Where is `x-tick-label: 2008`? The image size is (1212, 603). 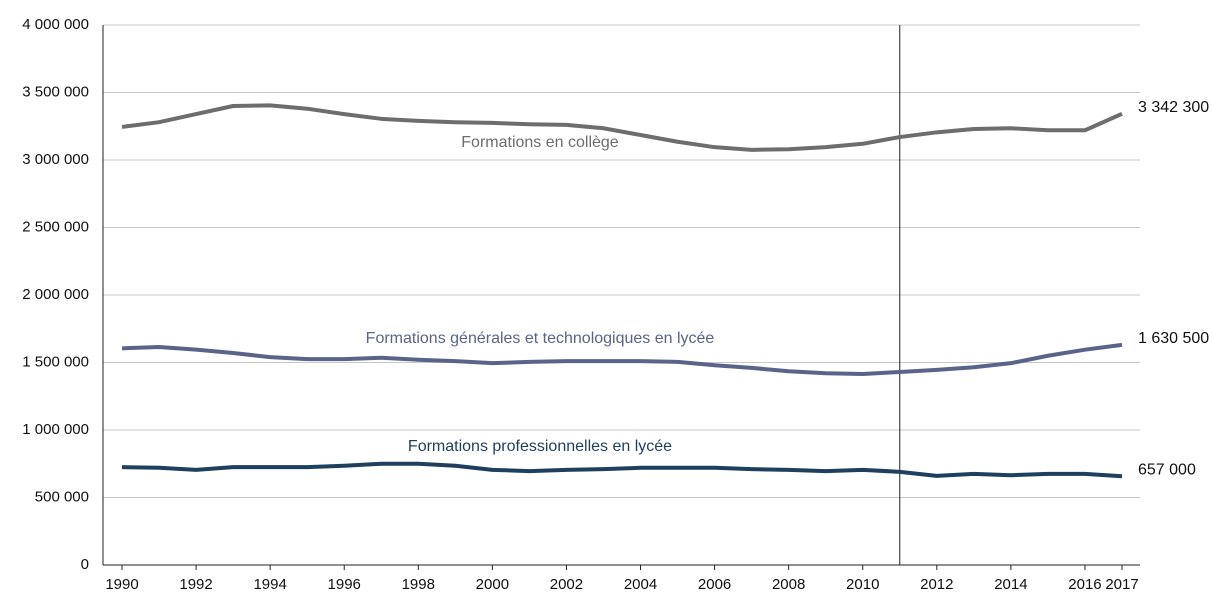 x-tick-label: 2008 is located at coordinates (788, 584).